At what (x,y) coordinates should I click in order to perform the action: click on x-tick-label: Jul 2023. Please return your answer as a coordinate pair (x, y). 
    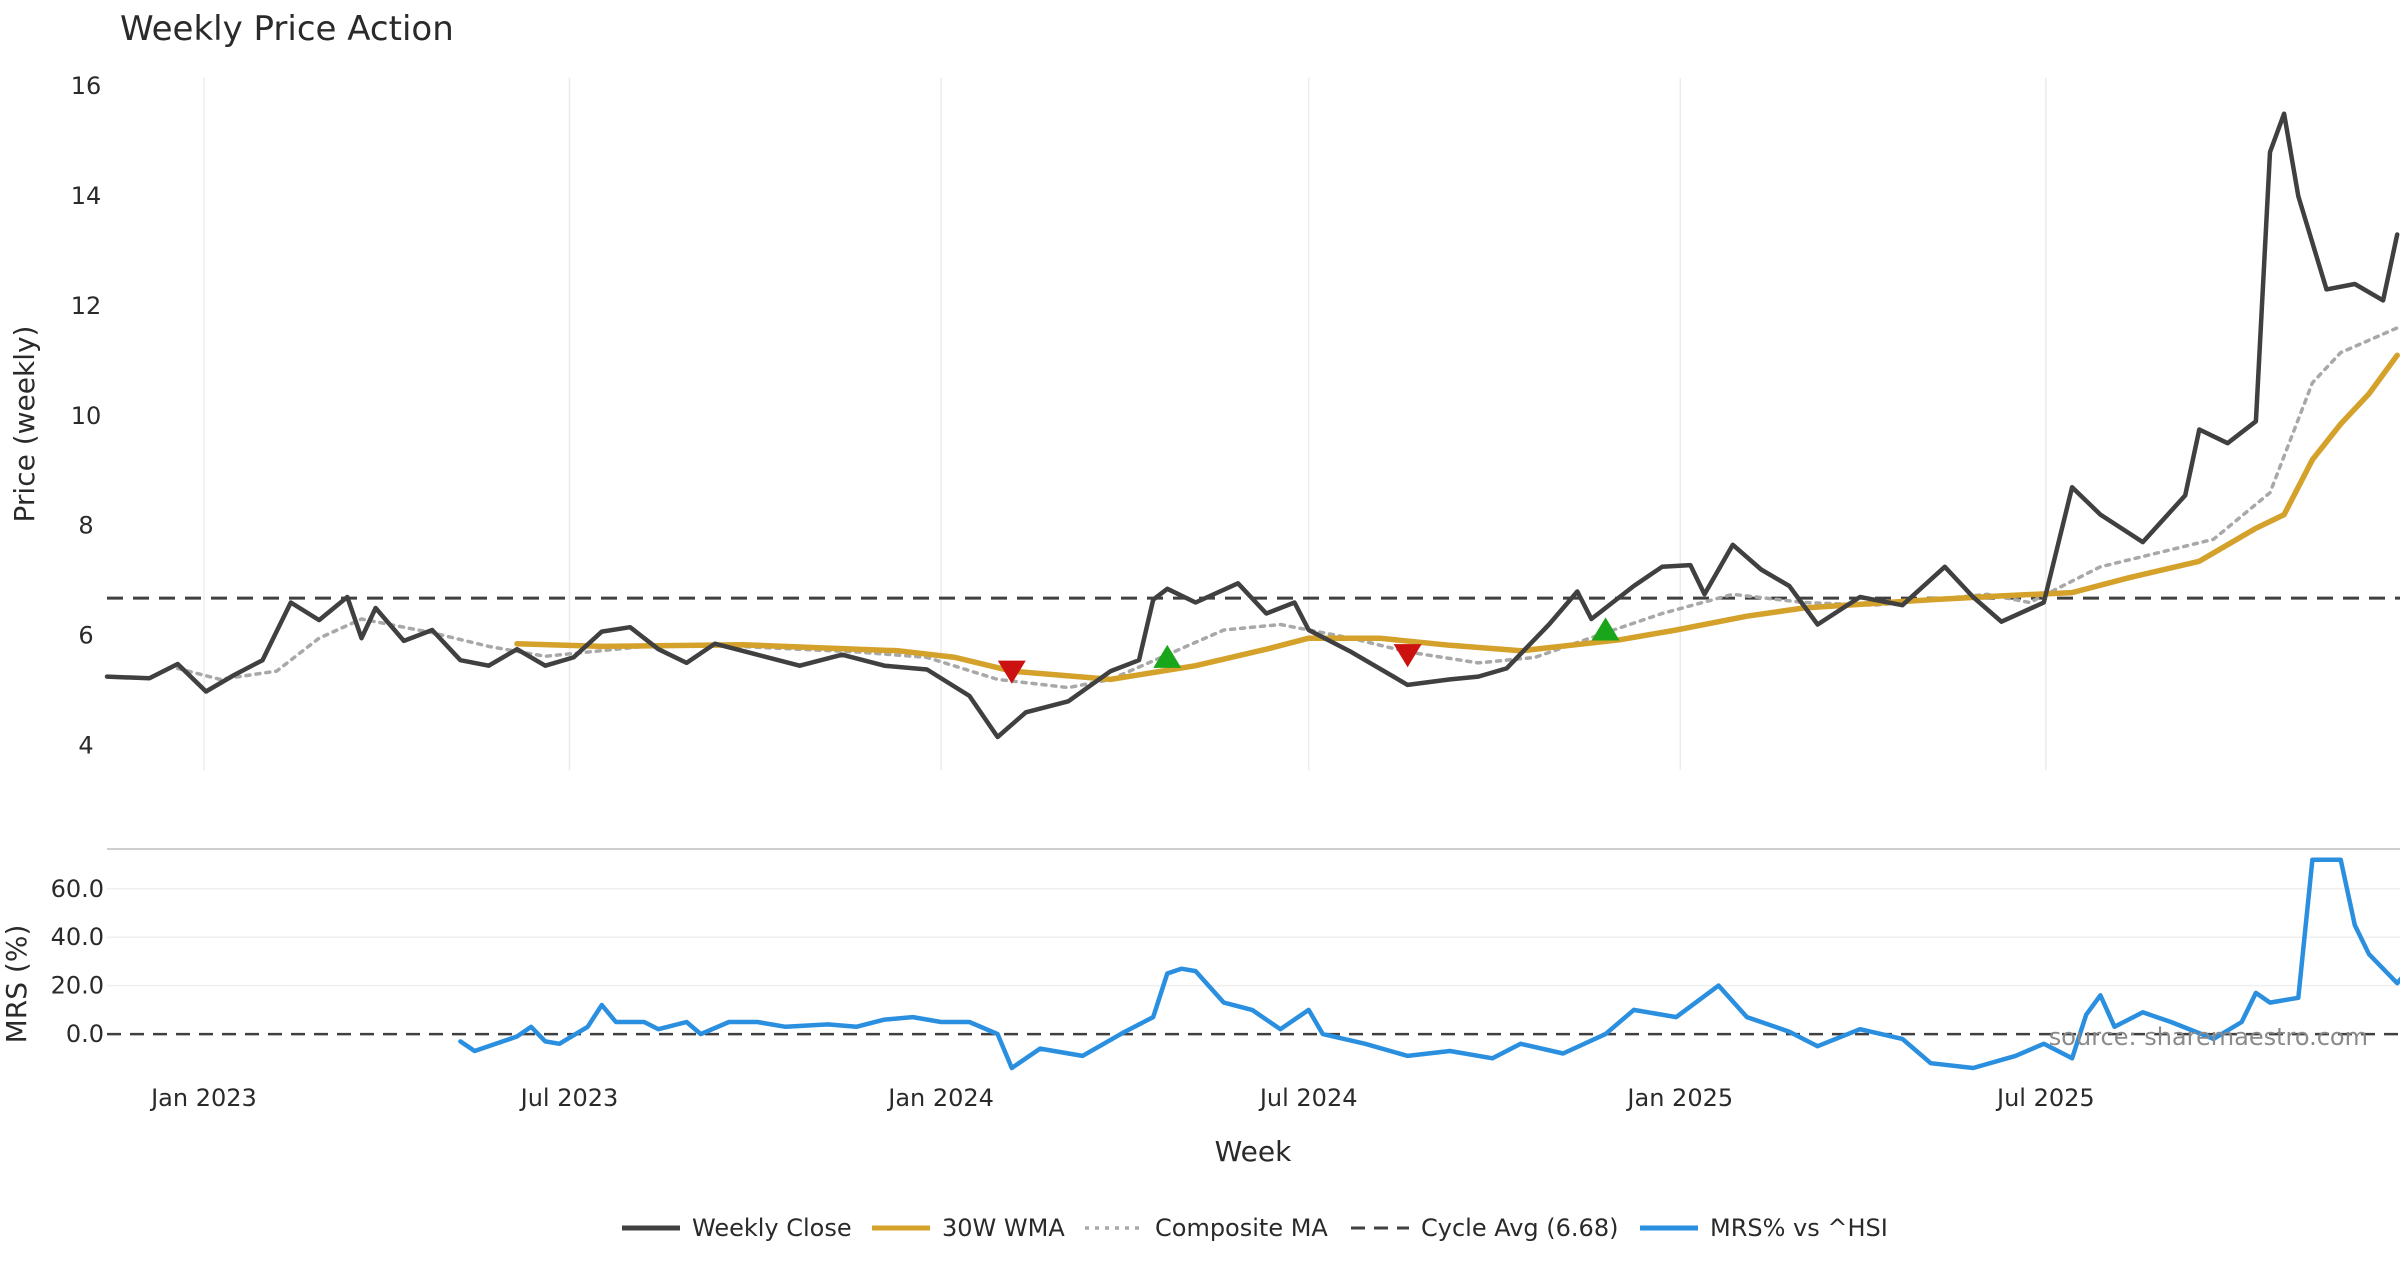
    Looking at the image, I should click on (569, 1098).